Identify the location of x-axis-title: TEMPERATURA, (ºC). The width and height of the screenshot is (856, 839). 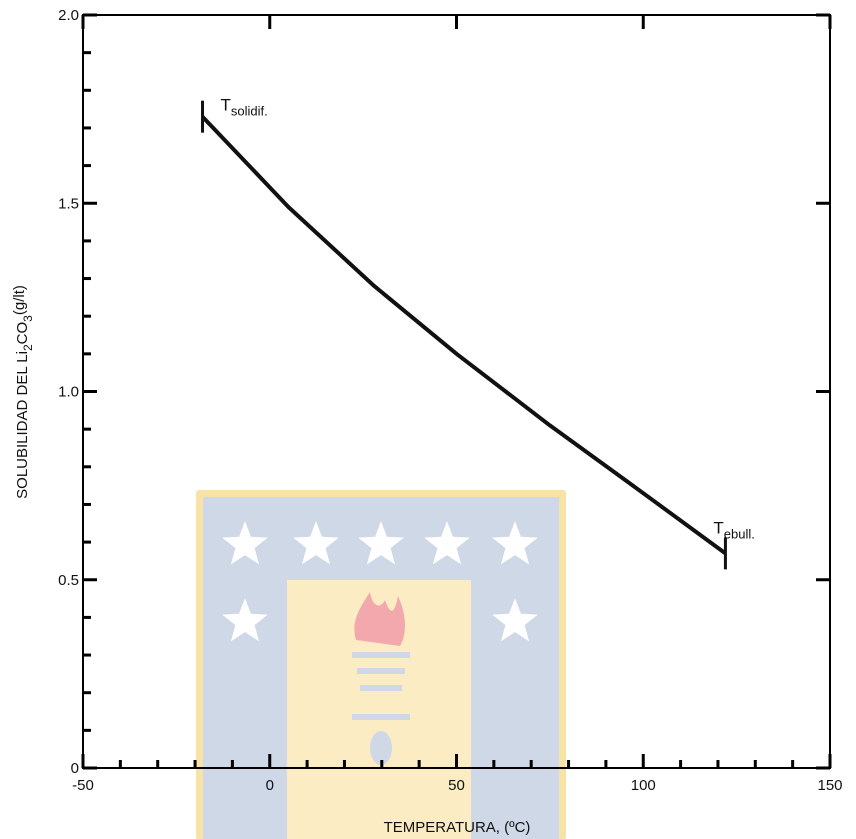
(457, 827).